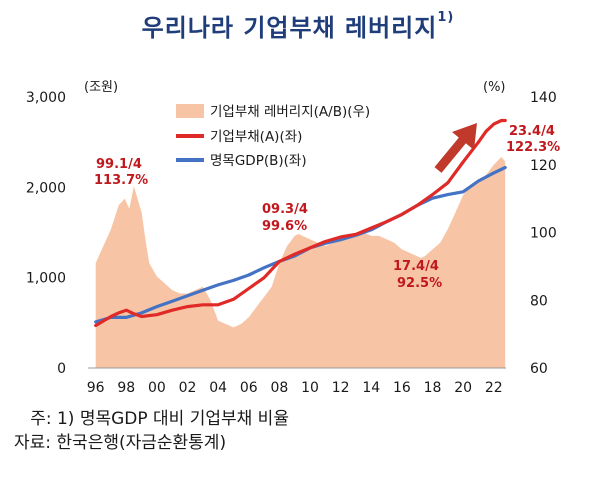 The image size is (596, 481). I want to click on chart-title: 우리나라 기업부채 레버리지1), so click(298, 25).